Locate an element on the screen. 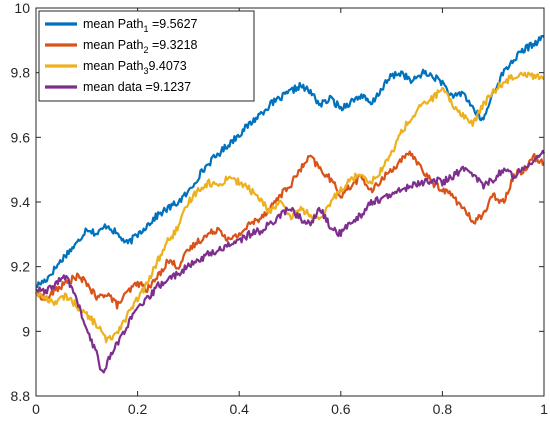 The image size is (550, 422). y-tick-label: 9.4 is located at coordinates (21, 202).